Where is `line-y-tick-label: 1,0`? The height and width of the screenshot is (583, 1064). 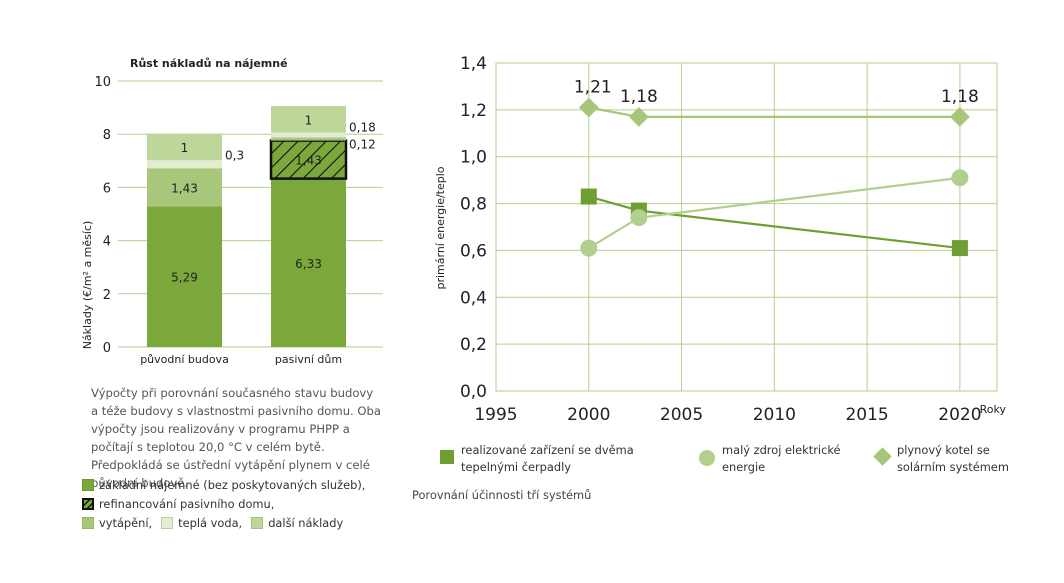 line-y-tick-label: 1,0 is located at coordinates (473, 158).